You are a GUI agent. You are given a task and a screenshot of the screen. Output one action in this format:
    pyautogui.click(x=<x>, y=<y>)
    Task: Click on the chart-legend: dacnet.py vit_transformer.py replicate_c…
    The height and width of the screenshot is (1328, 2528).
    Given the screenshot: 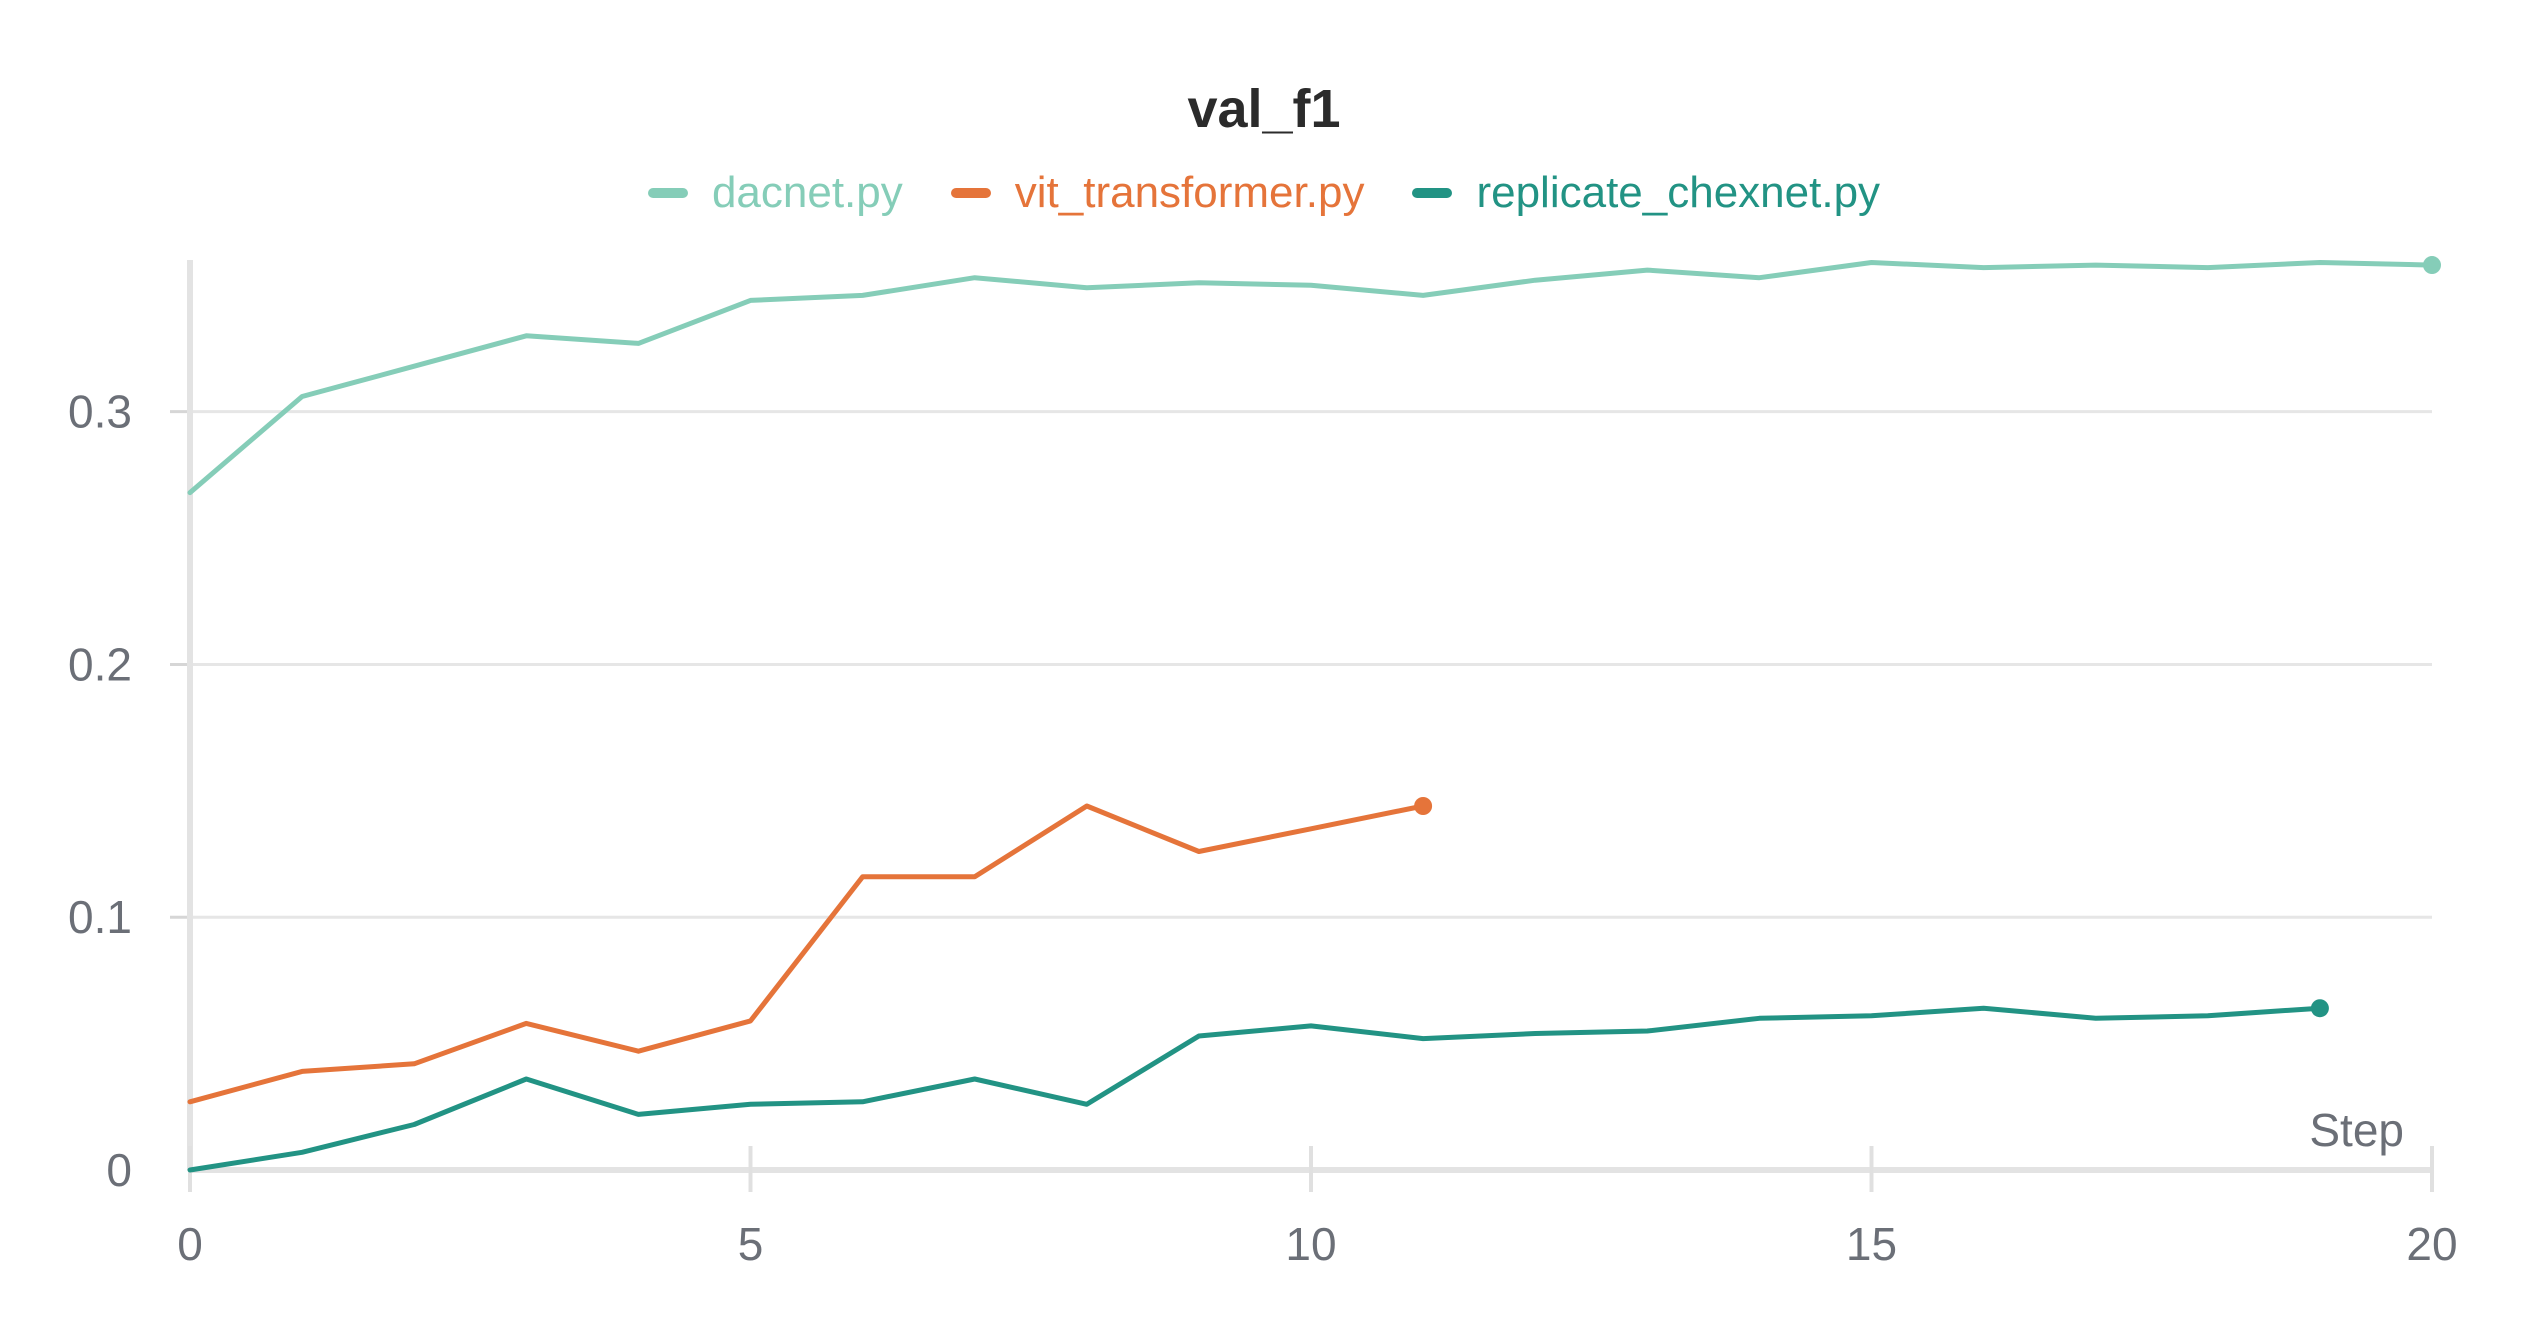 What is the action you would take?
    pyautogui.click(x=1264, y=193)
    